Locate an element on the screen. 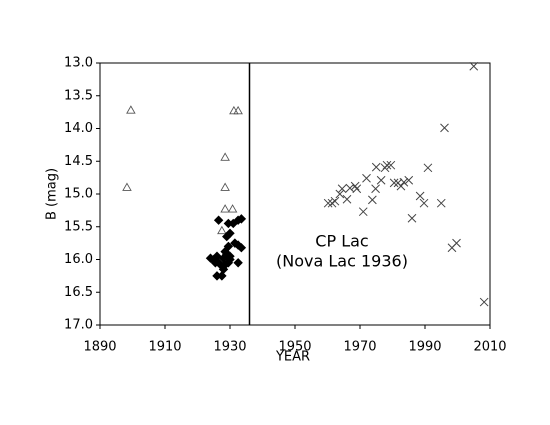 This screenshot has height=425, width=550. x-tick-label: 1930 is located at coordinates (229, 347).